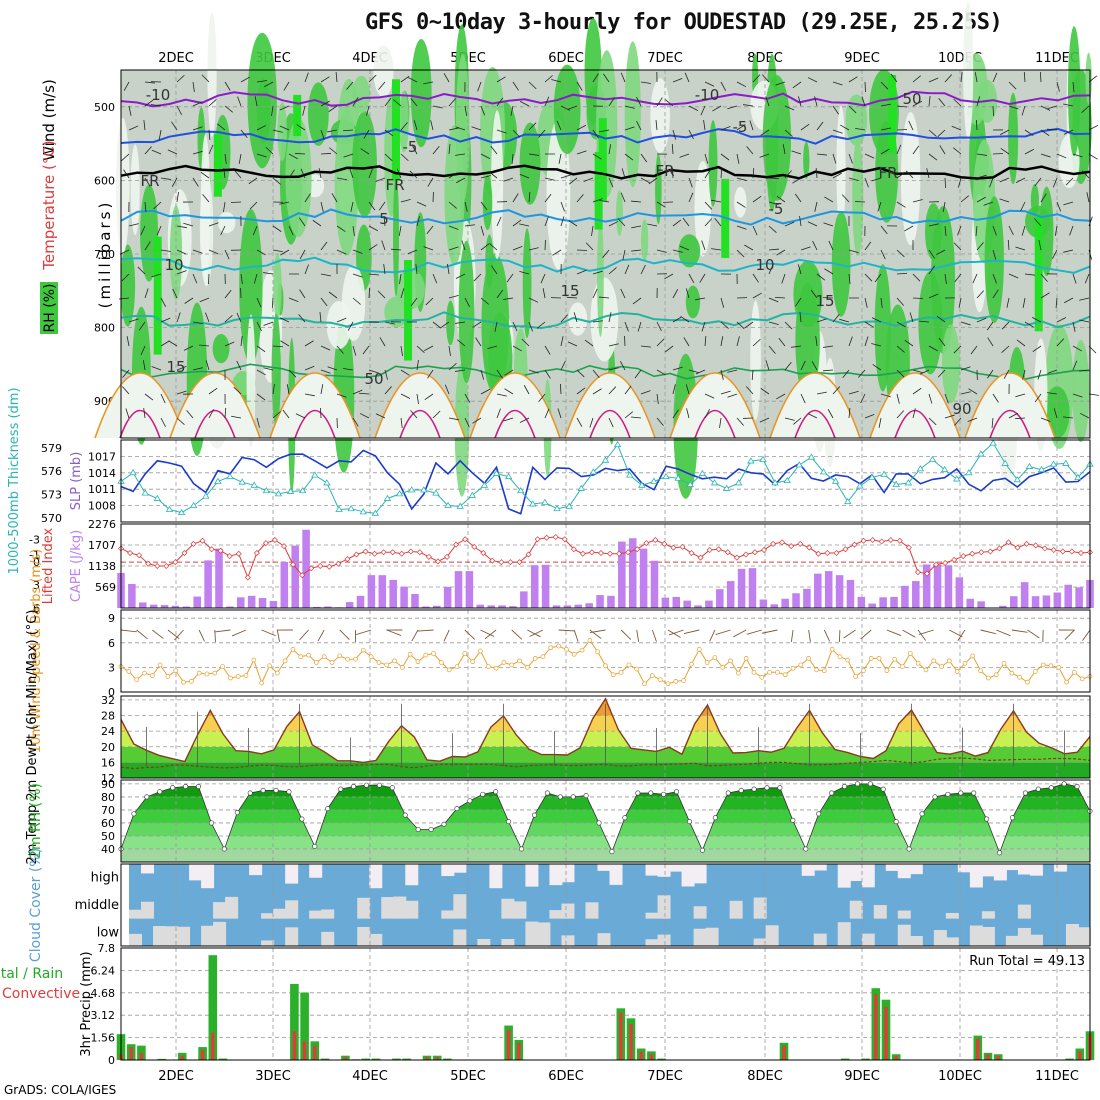 This screenshot has height=1100, width=1100. What do you see at coordinates (149, 181) in the screenshot?
I see `contour-label: FR` at bounding box center [149, 181].